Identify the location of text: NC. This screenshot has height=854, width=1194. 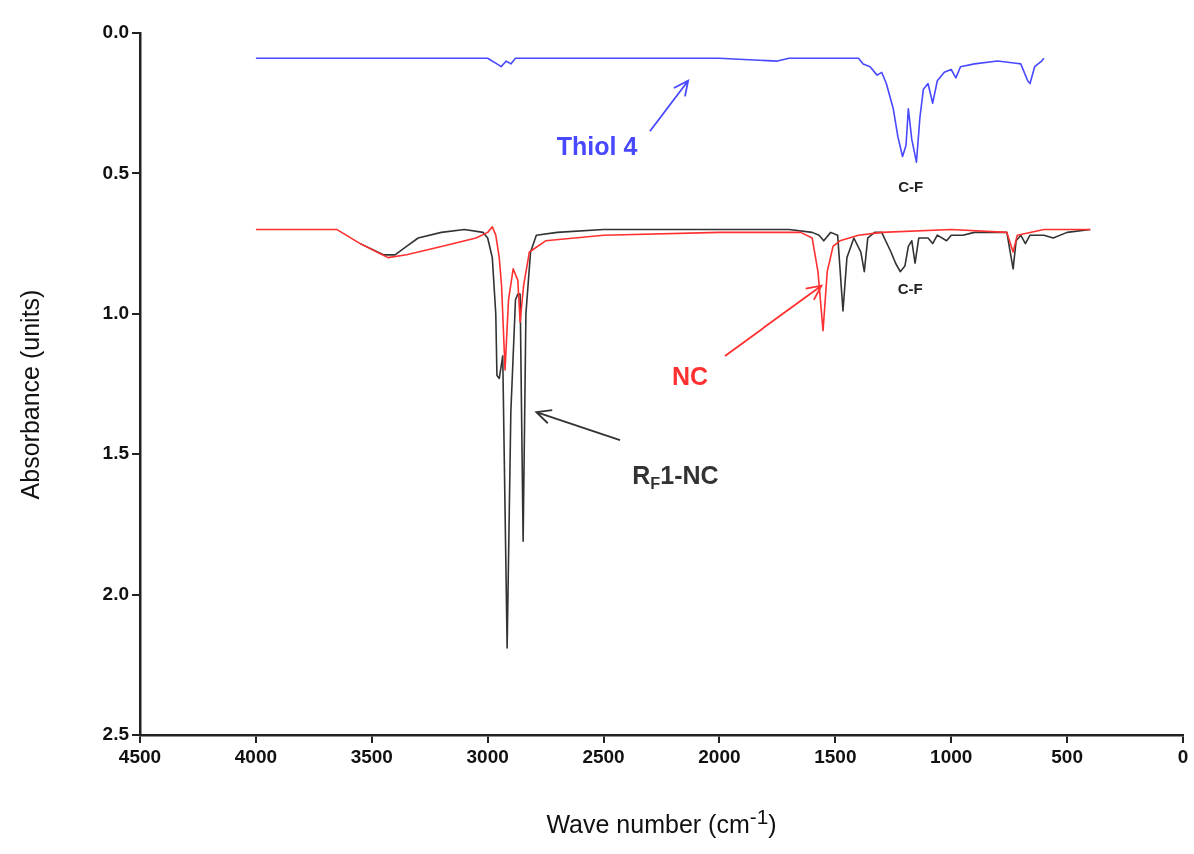
(690, 376).